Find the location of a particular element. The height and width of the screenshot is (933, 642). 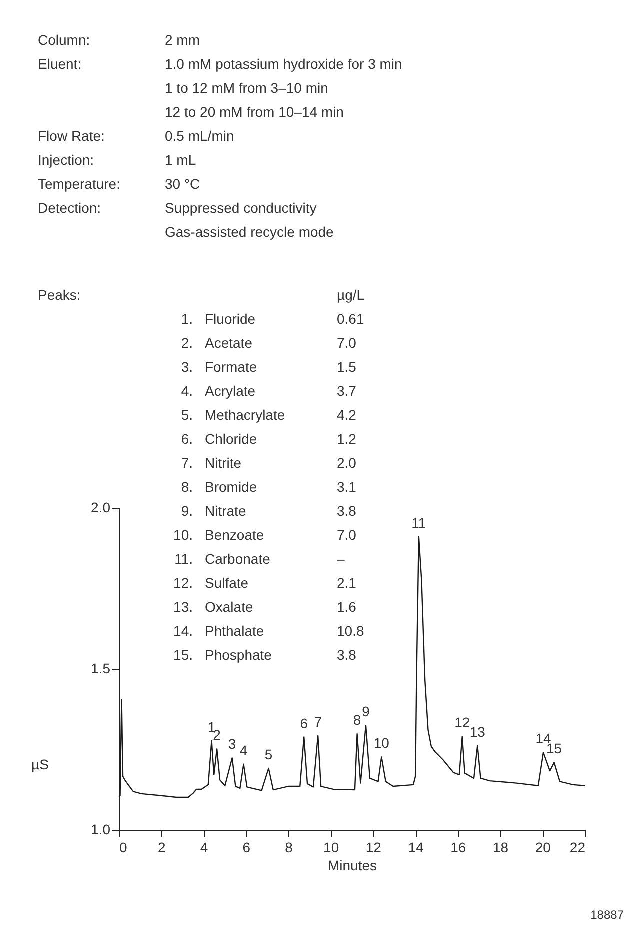

text: 10. Benzoate 7.0 is located at coordinates (265, 535).